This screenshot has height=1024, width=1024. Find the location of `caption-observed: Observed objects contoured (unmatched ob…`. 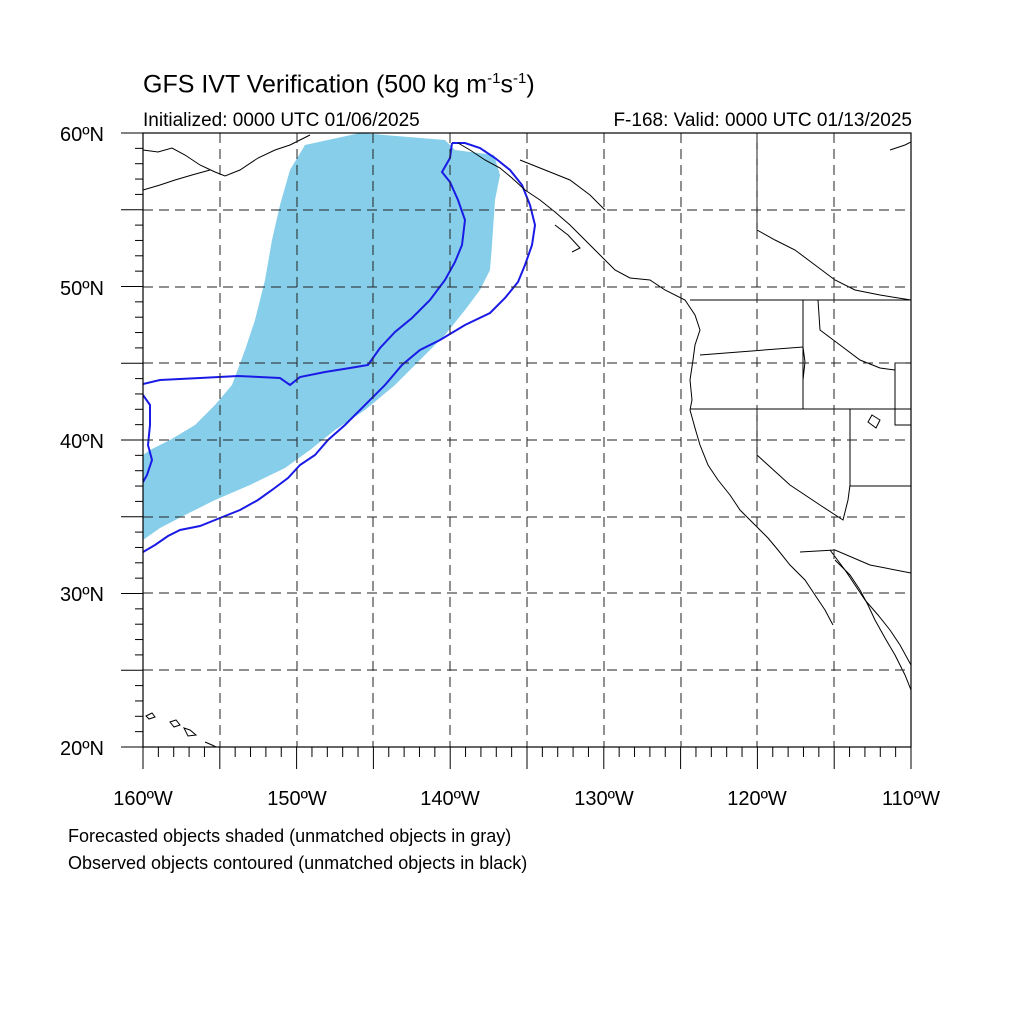

caption-observed: Observed objects contoured (unmatched ob… is located at coordinates (298, 863).